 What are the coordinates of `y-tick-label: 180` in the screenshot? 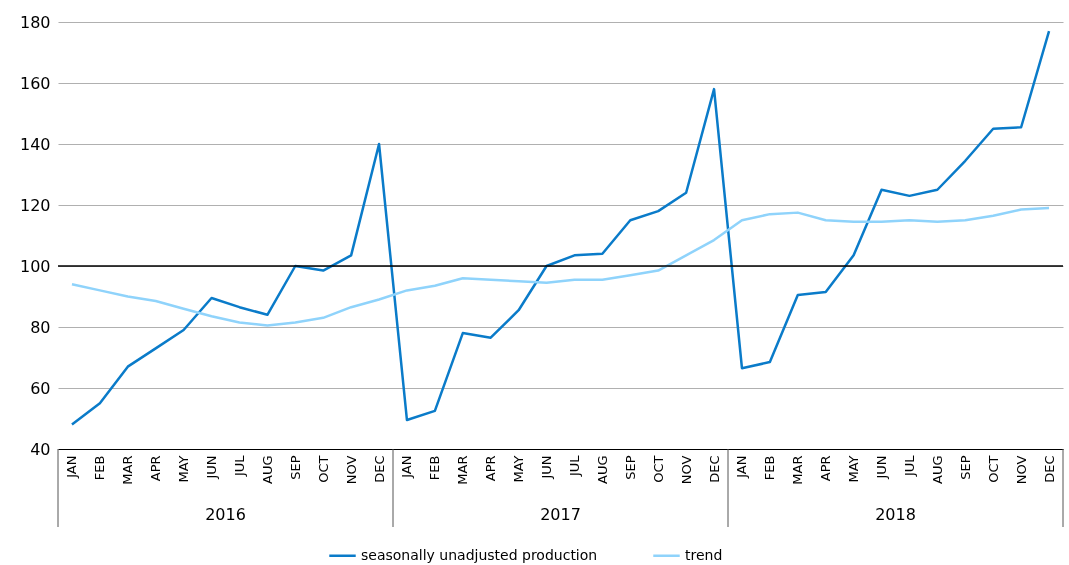 It's located at (35, 22).